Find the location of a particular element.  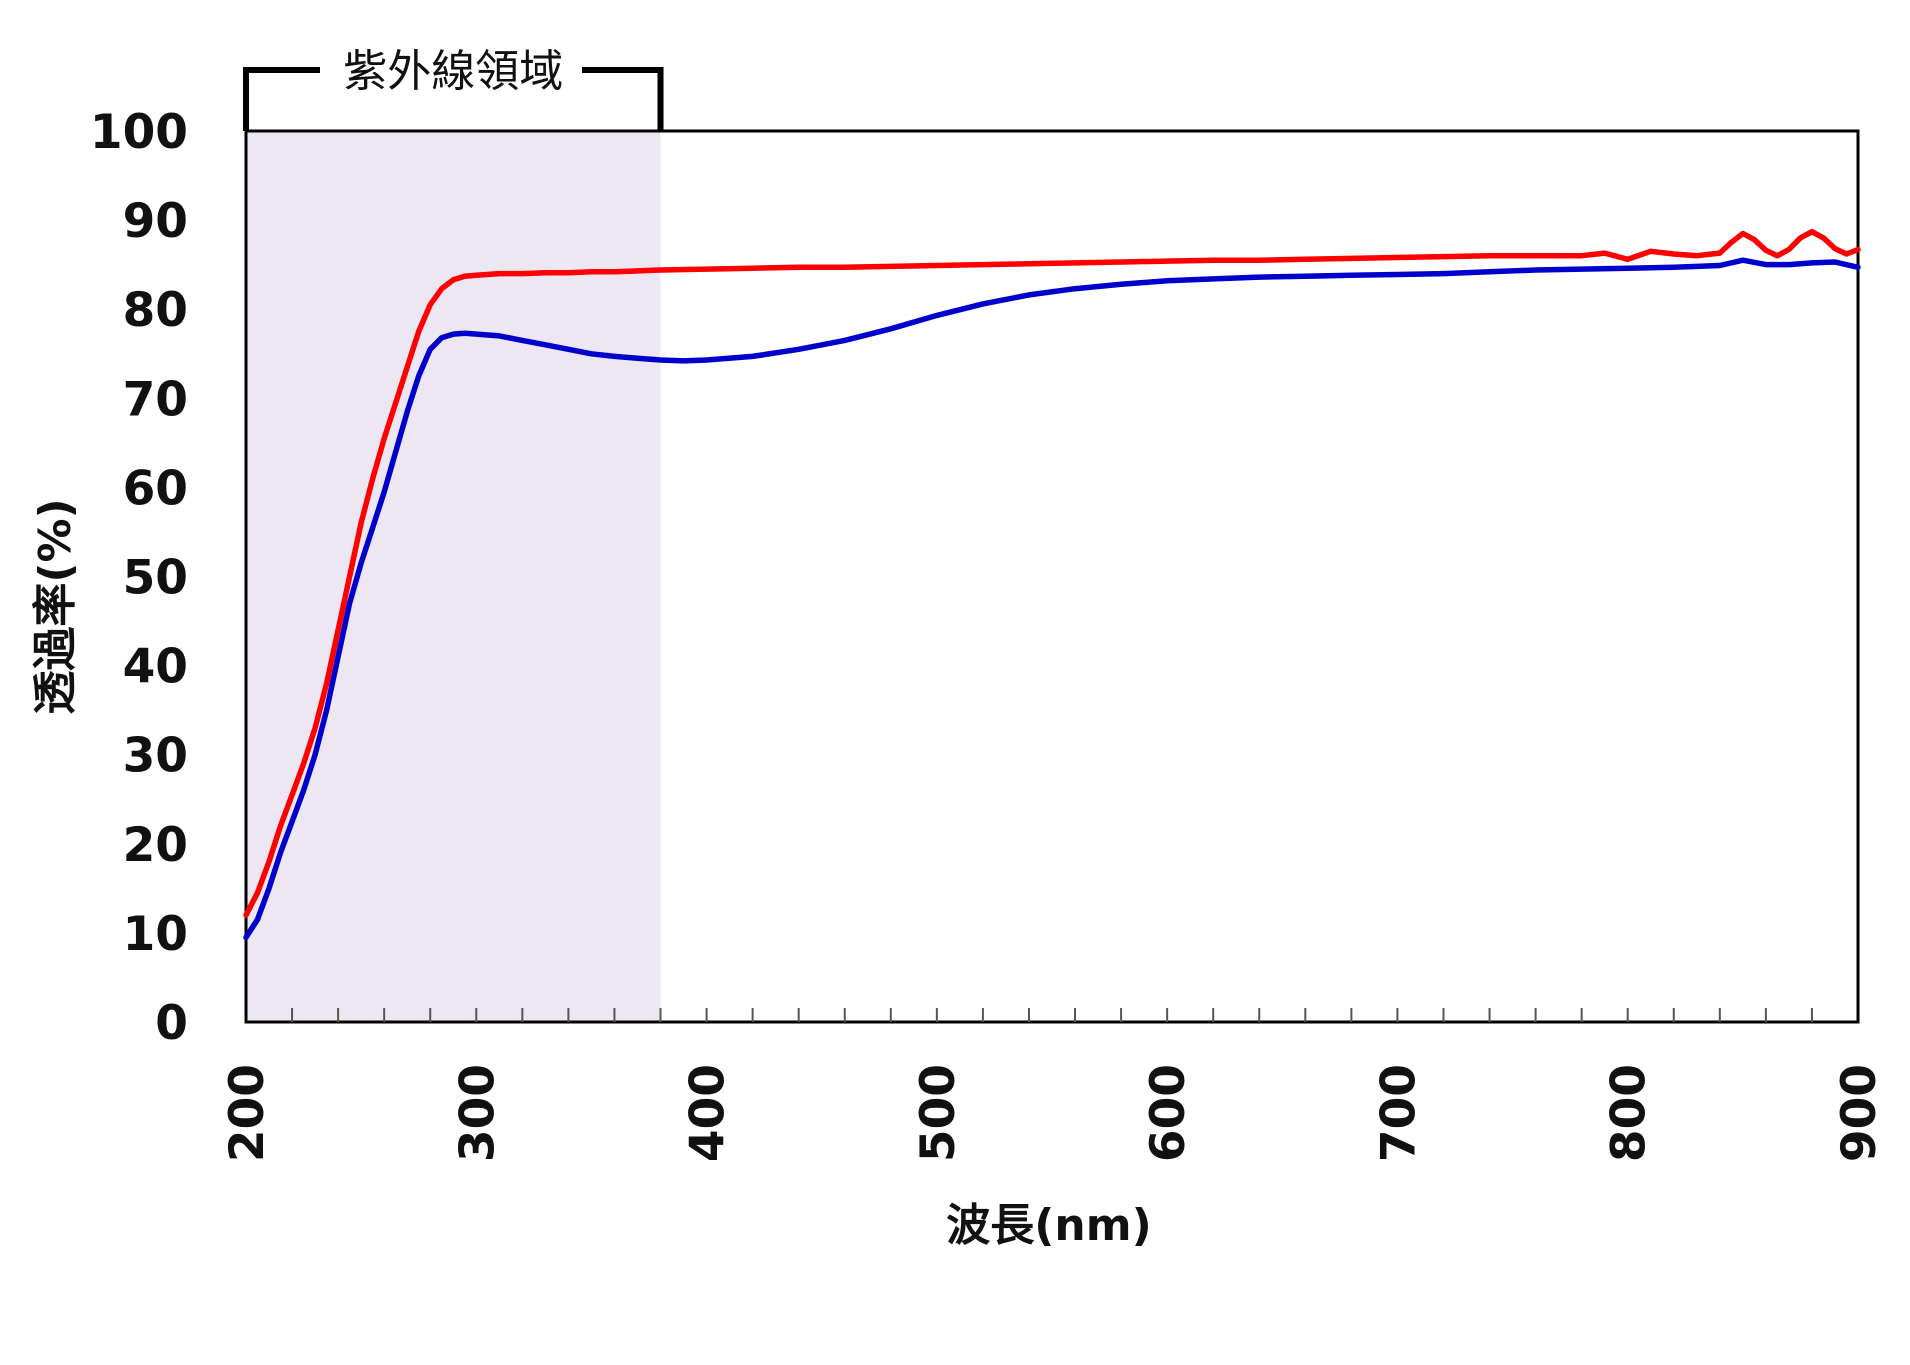

y-tick-labels: 0 10 20 30 40 50 60 70 80 90 100 is located at coordinates (139, 578).